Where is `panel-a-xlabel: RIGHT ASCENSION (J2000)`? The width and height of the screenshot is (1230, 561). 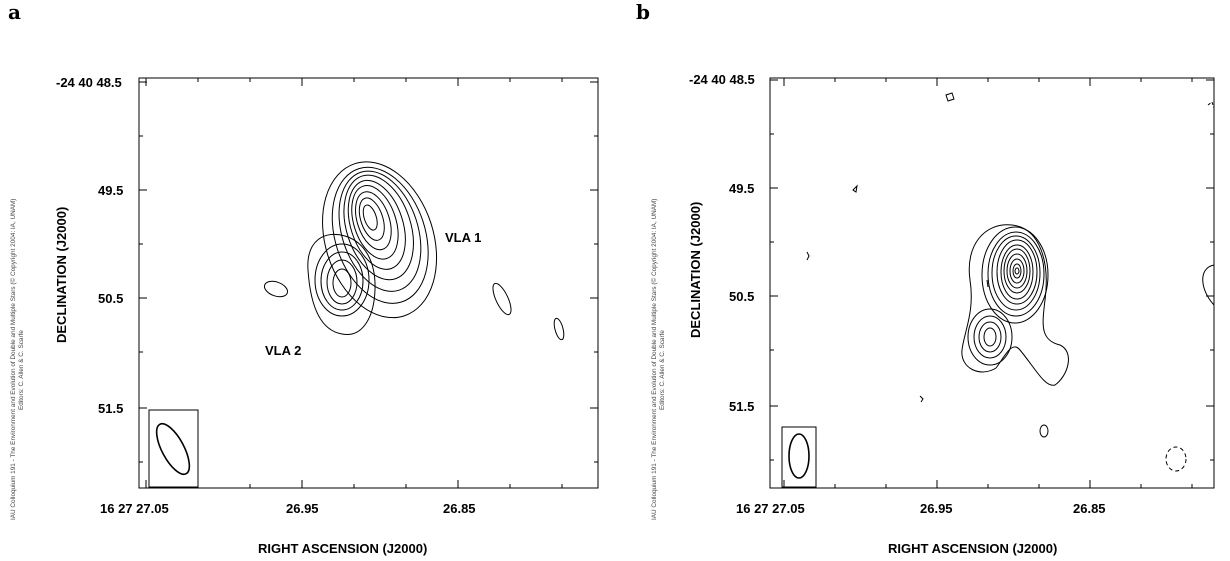
panel-a-xlabel: RIGHT ASCENSION (J2000) is located at coordinates (343, 548).